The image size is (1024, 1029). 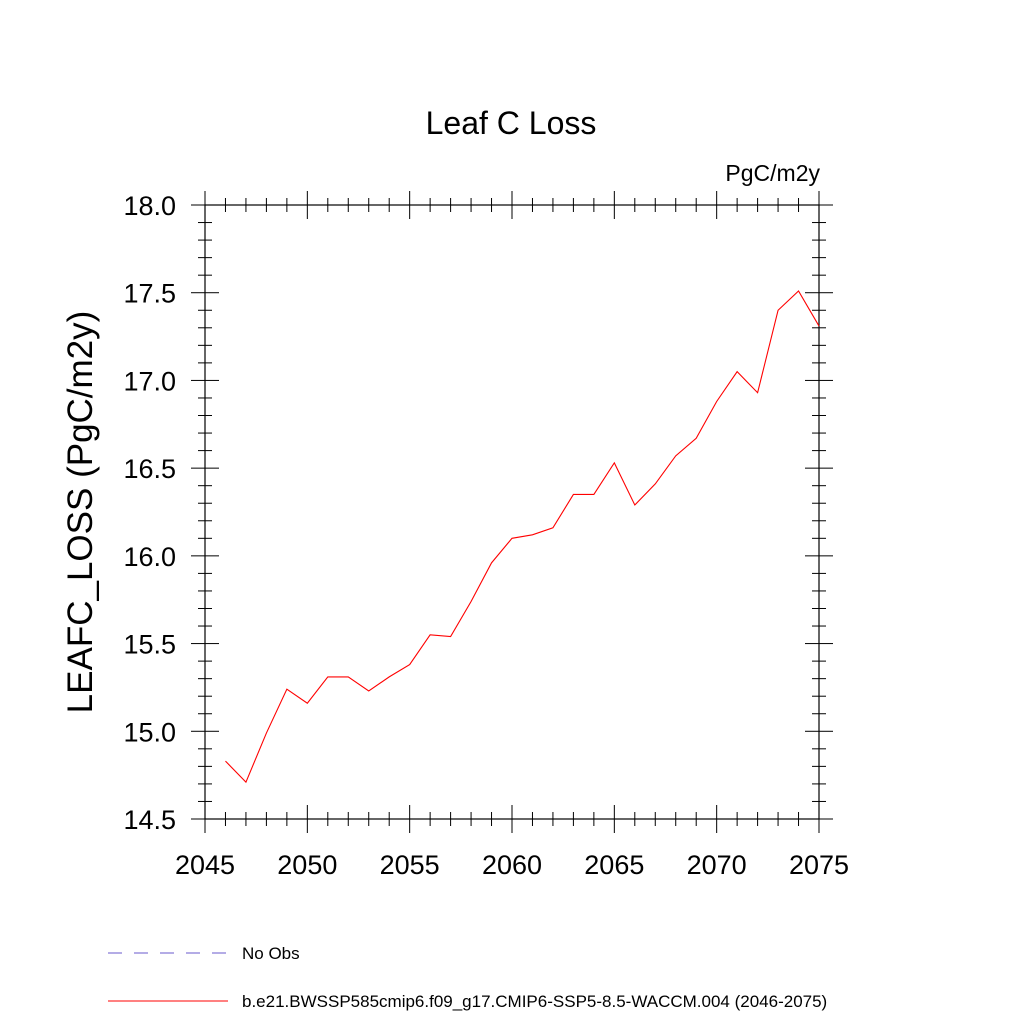 What do you see at coordinates (511, 123) in the screenshot?
I see `chart-title: Leaf C Loss` at bounding box center [511, 123].